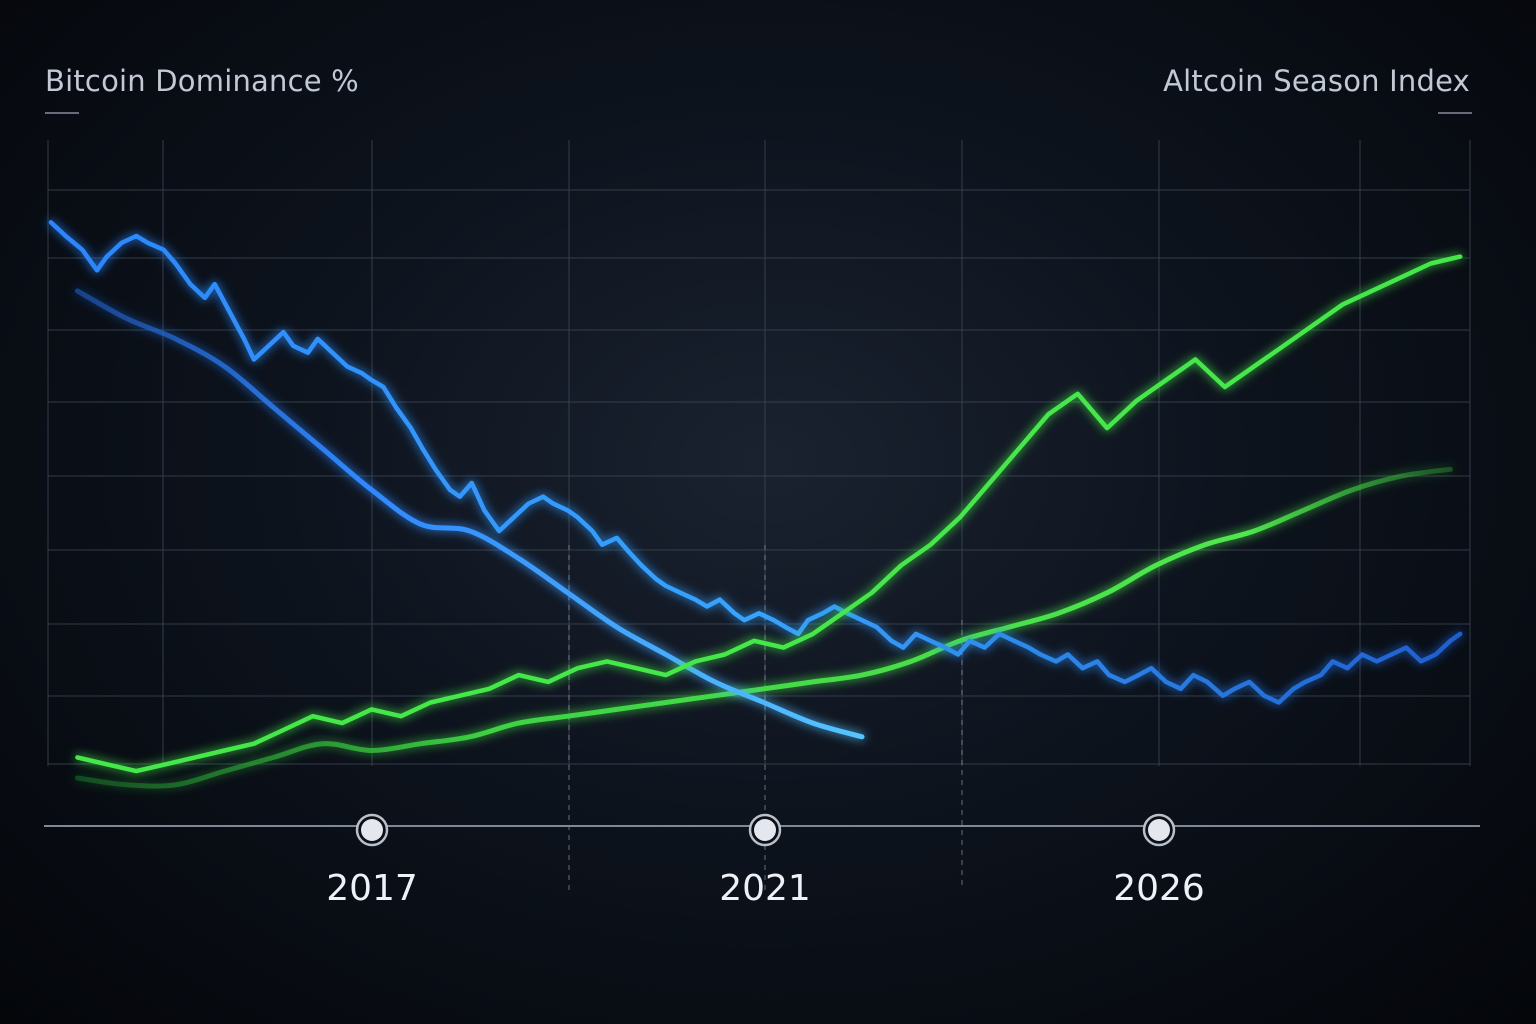 This screenshot has height=1024, width=1536. Describe the element at coordinates (372, 888) in the screenshot. I see `x-tick-label: 2017` at that location.